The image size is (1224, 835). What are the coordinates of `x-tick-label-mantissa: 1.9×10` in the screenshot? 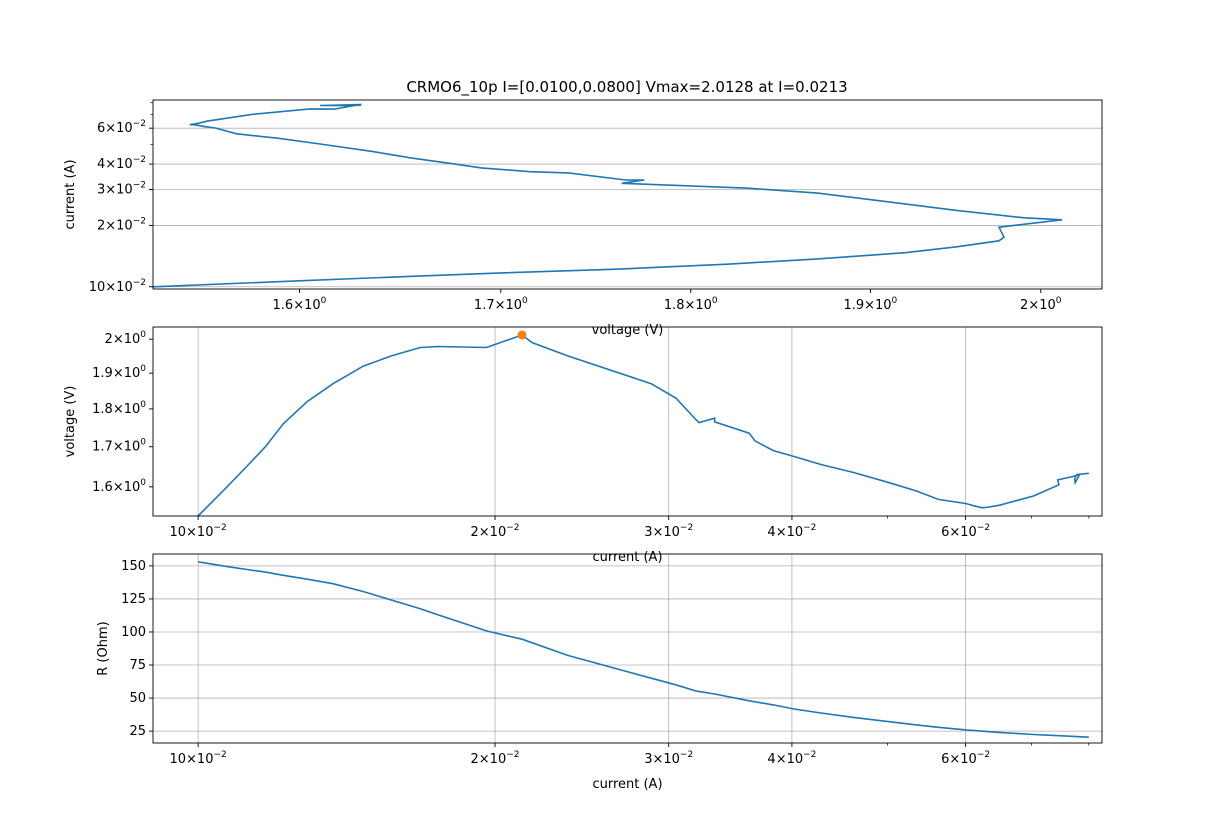 It's located at (867, 305).